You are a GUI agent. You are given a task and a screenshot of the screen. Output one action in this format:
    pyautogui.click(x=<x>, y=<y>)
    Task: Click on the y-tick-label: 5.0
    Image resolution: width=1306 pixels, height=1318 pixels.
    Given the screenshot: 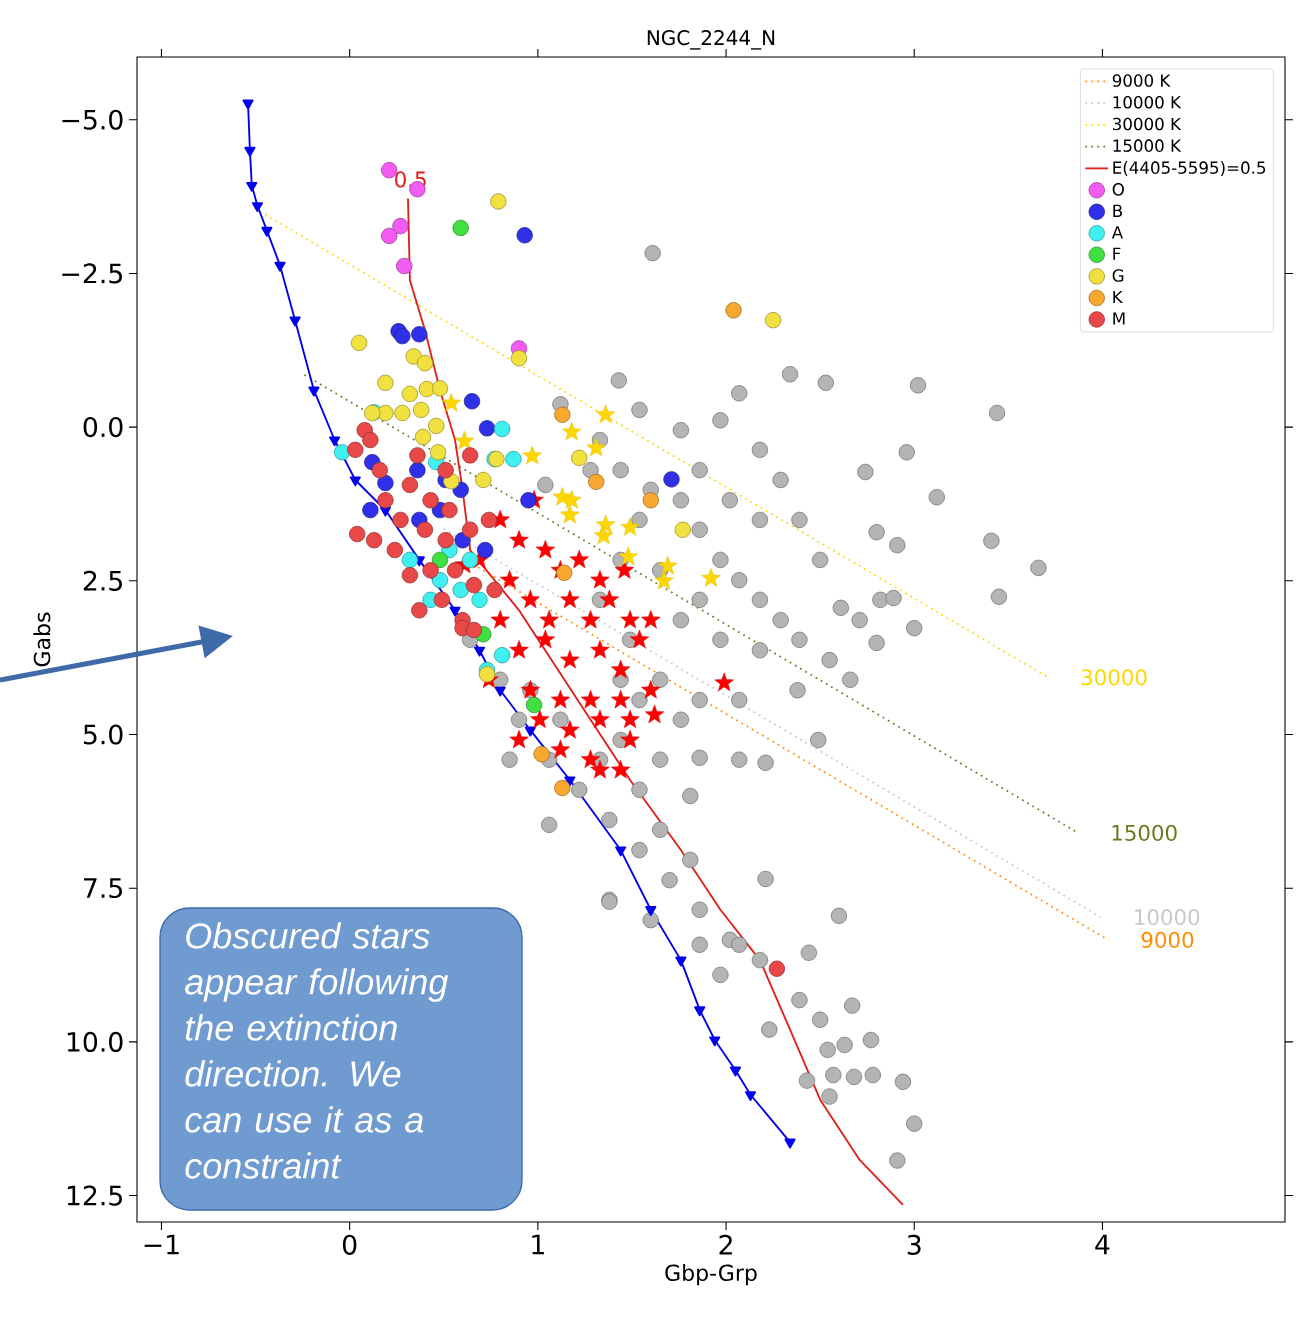 What is the action you would take?
    pyautogui.click(x=103, y=734)
    